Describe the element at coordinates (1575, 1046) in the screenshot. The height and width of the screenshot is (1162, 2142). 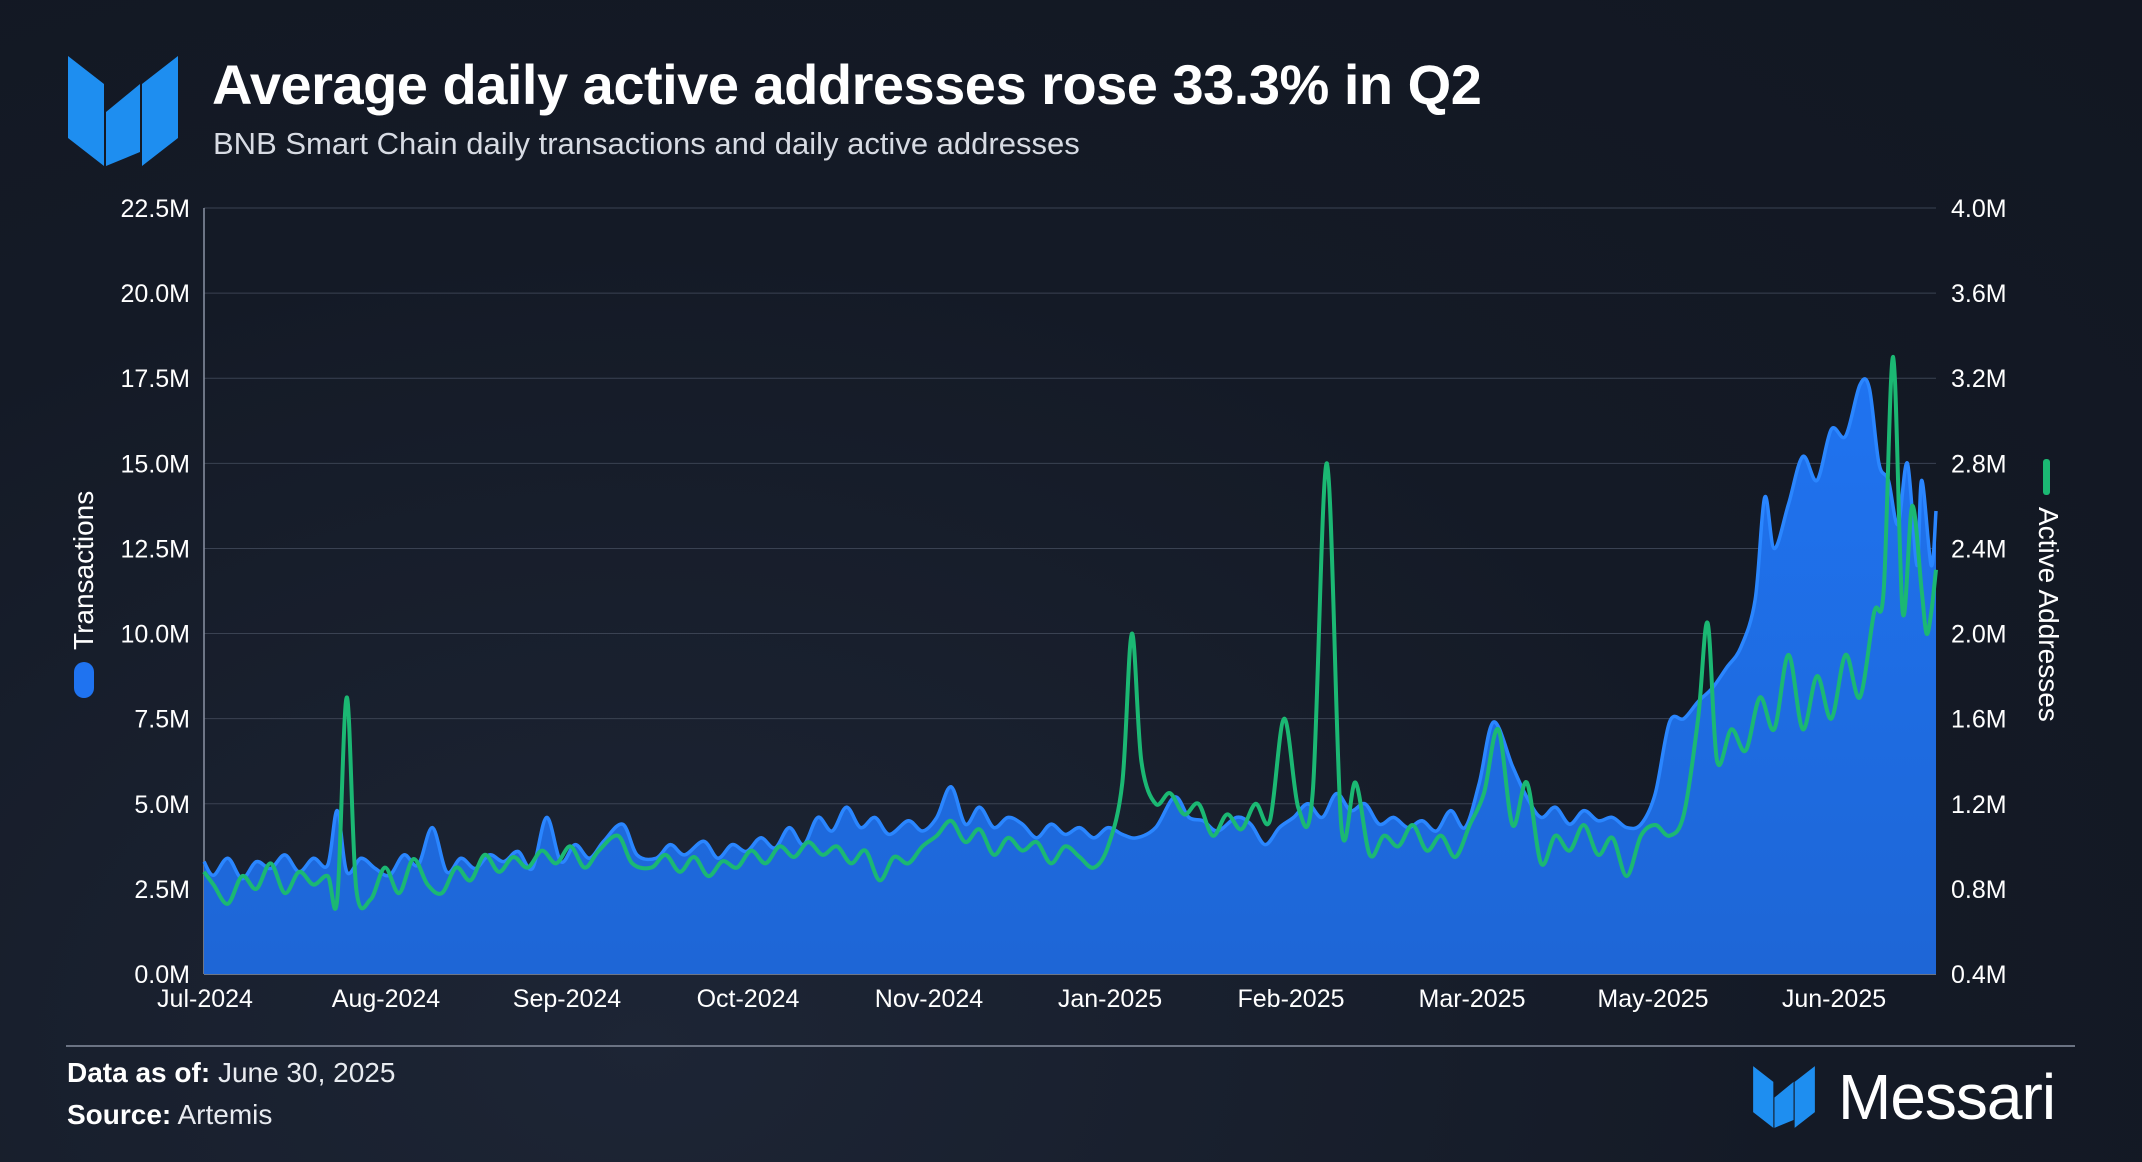
I see `footer-divider-right` at that location.